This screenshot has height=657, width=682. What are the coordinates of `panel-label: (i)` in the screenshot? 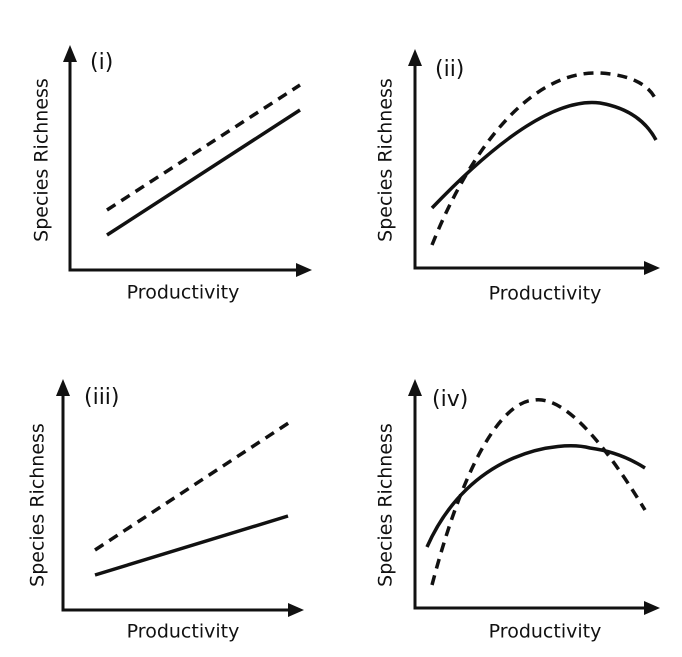 It's located at (101, 62).